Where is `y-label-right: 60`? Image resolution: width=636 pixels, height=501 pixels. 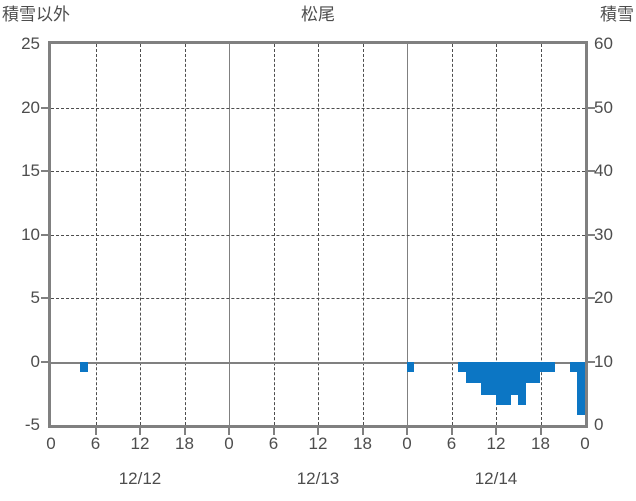
y-label-right: 60 is located at coordinates (603, 43).